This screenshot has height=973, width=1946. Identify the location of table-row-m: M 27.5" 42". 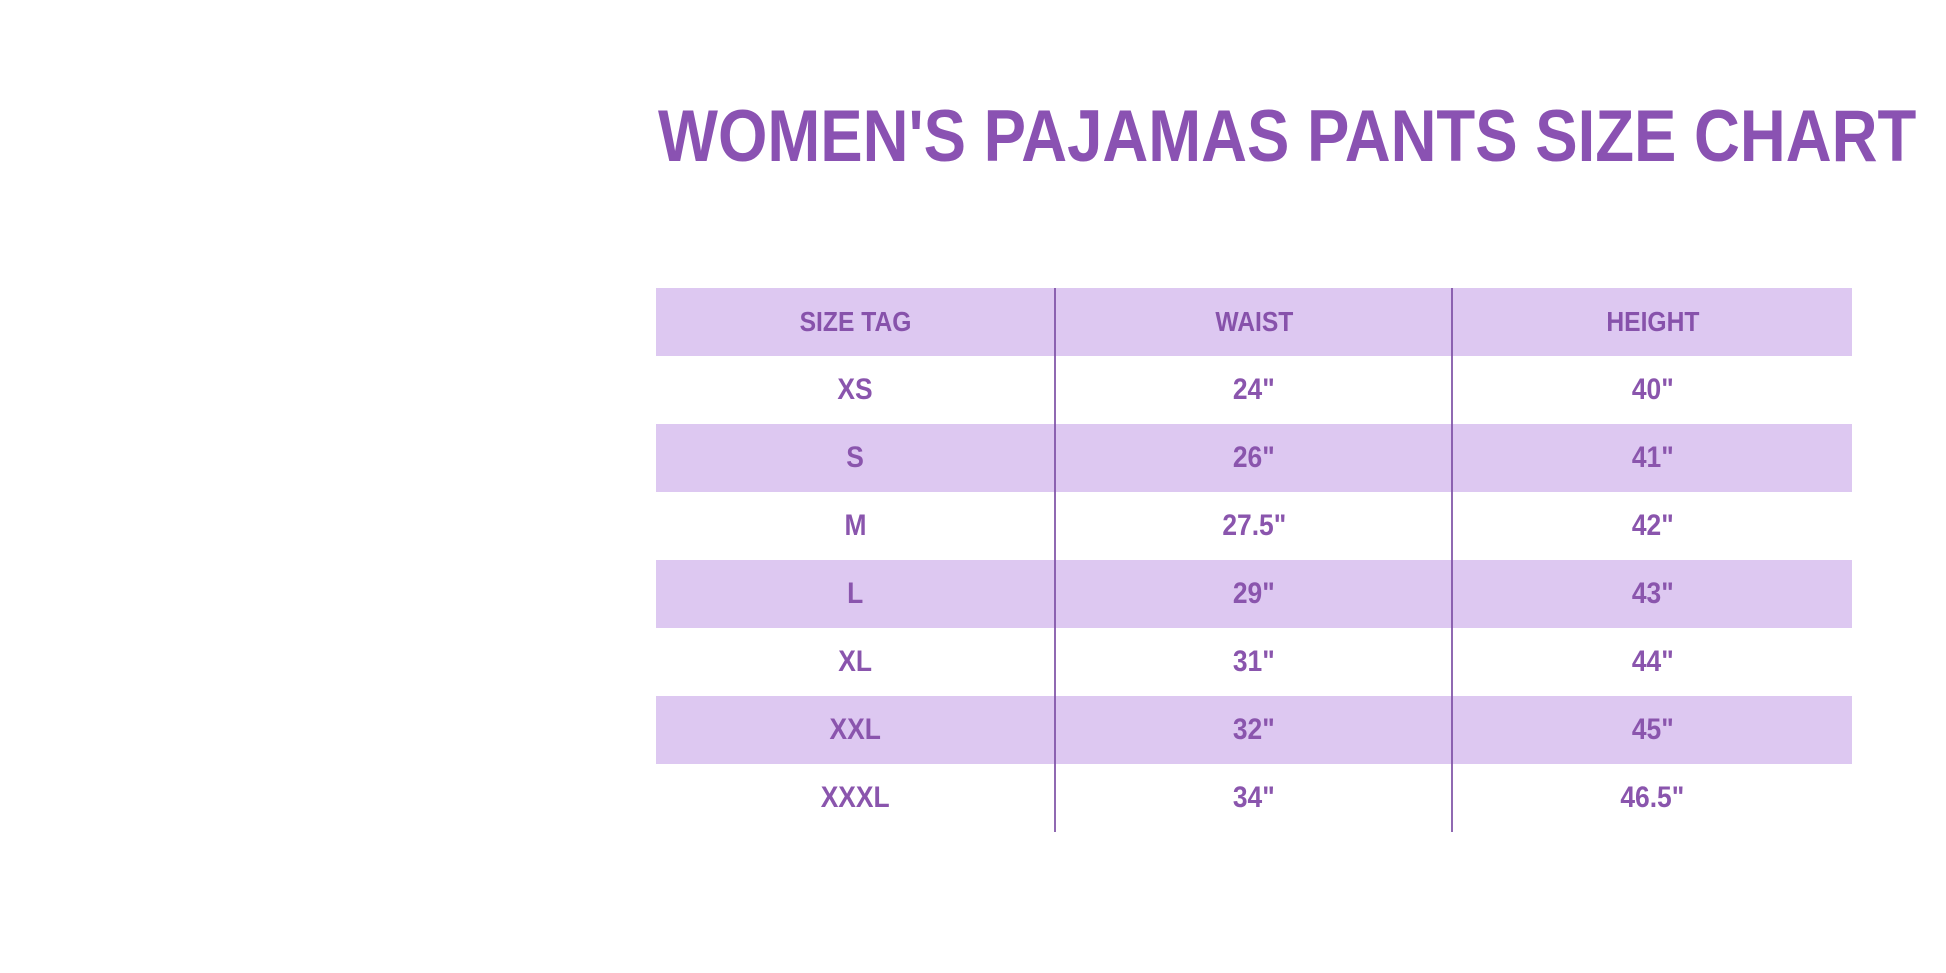
(1254, 526).